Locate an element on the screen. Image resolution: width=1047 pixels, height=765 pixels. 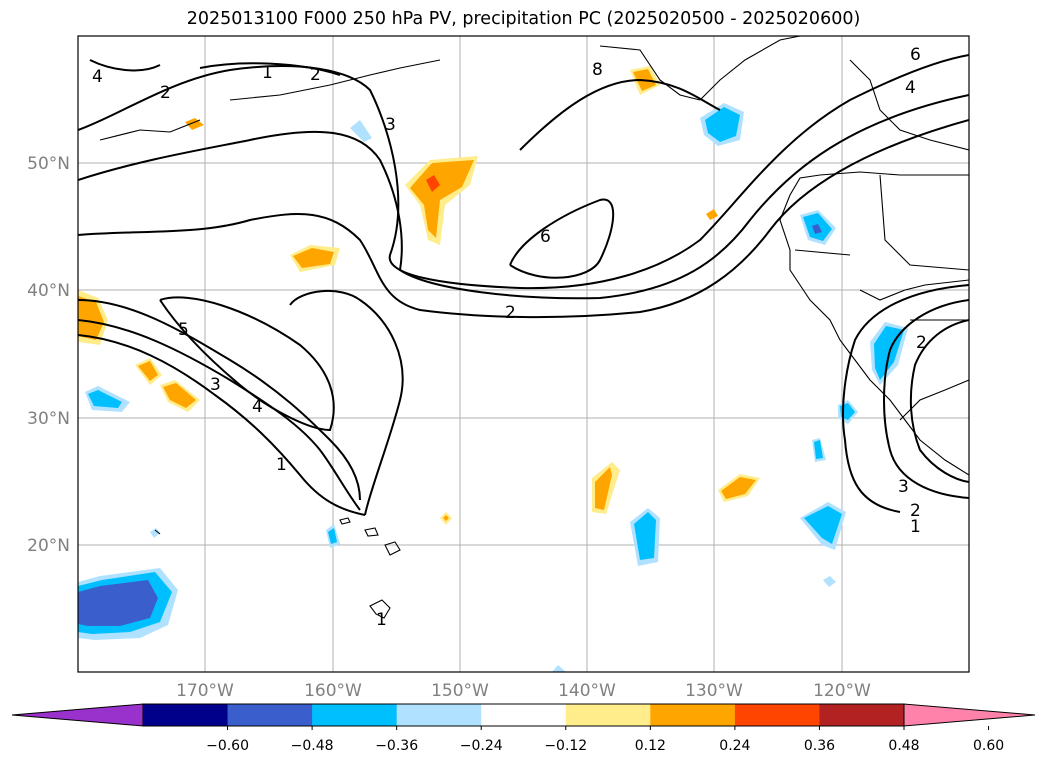
contour-label: 8 is located at coordinates (597, 70).